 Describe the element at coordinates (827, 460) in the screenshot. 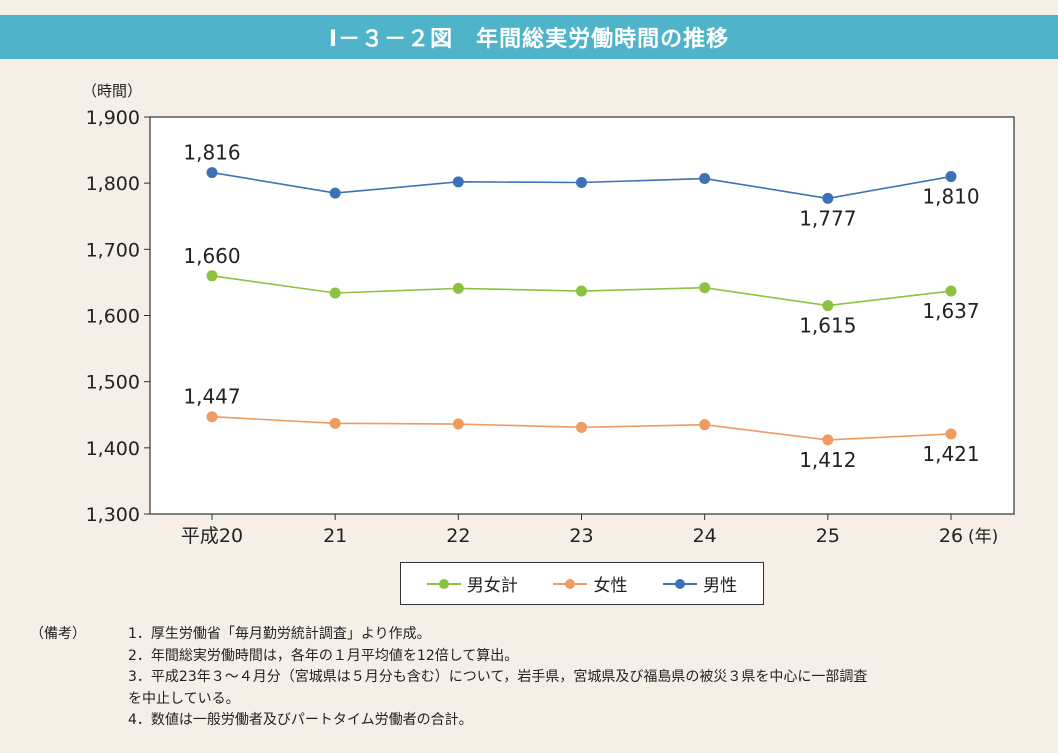

I see `data-label: 1,412` at that location.